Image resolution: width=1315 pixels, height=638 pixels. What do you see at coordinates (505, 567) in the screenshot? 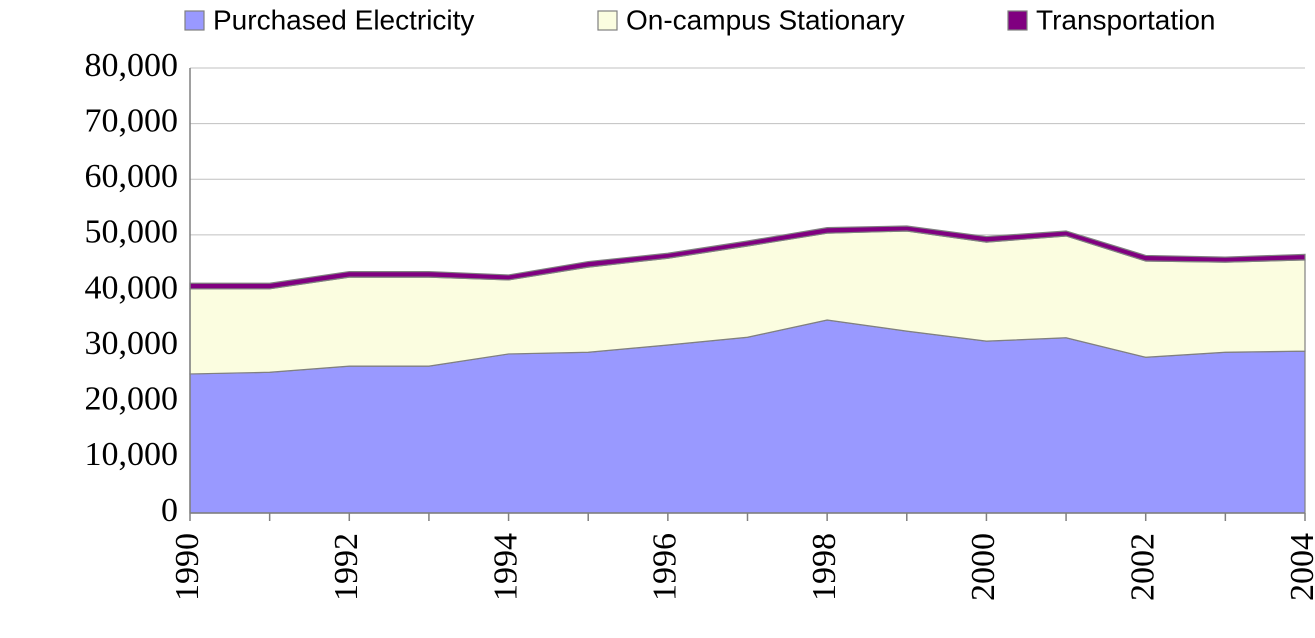
I see `x-tick-label: 1994` at bounding box center [505, 567].